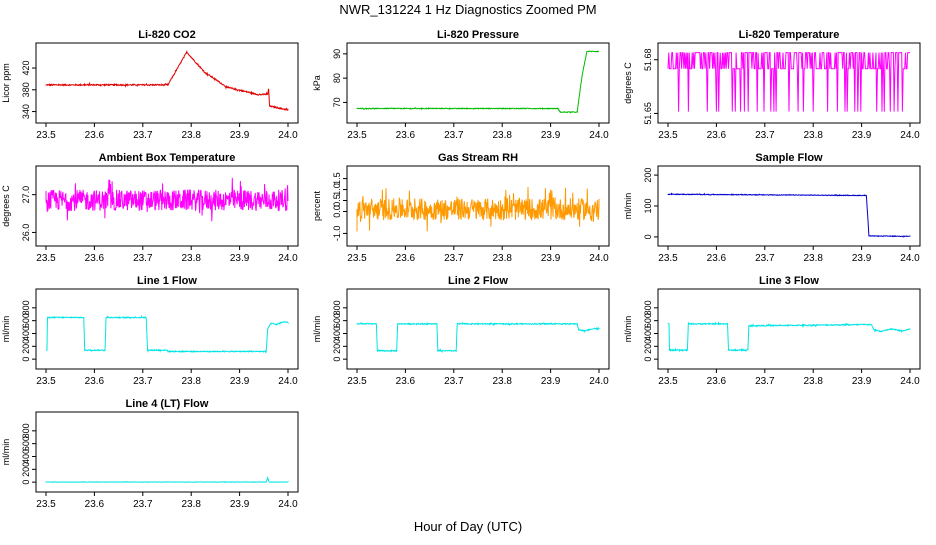 This screenshot has width=936, height=545. I want to click on y-tick-label: 90, so click(337, 54).